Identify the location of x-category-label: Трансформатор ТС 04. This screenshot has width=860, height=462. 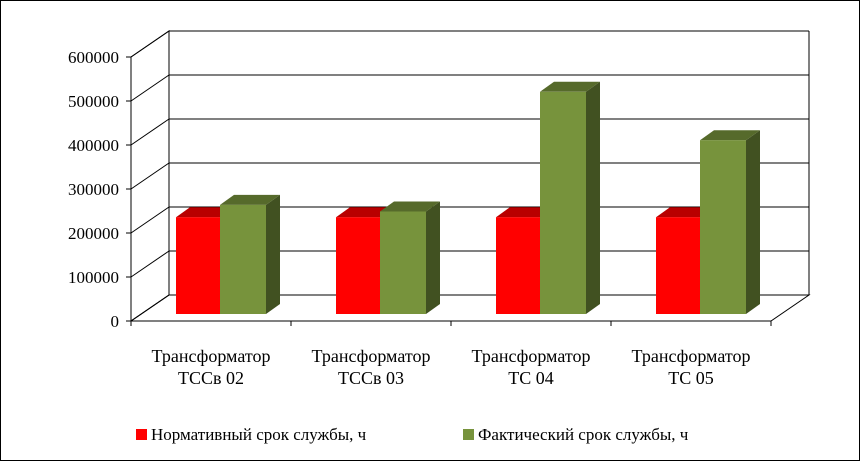
(531, 367).